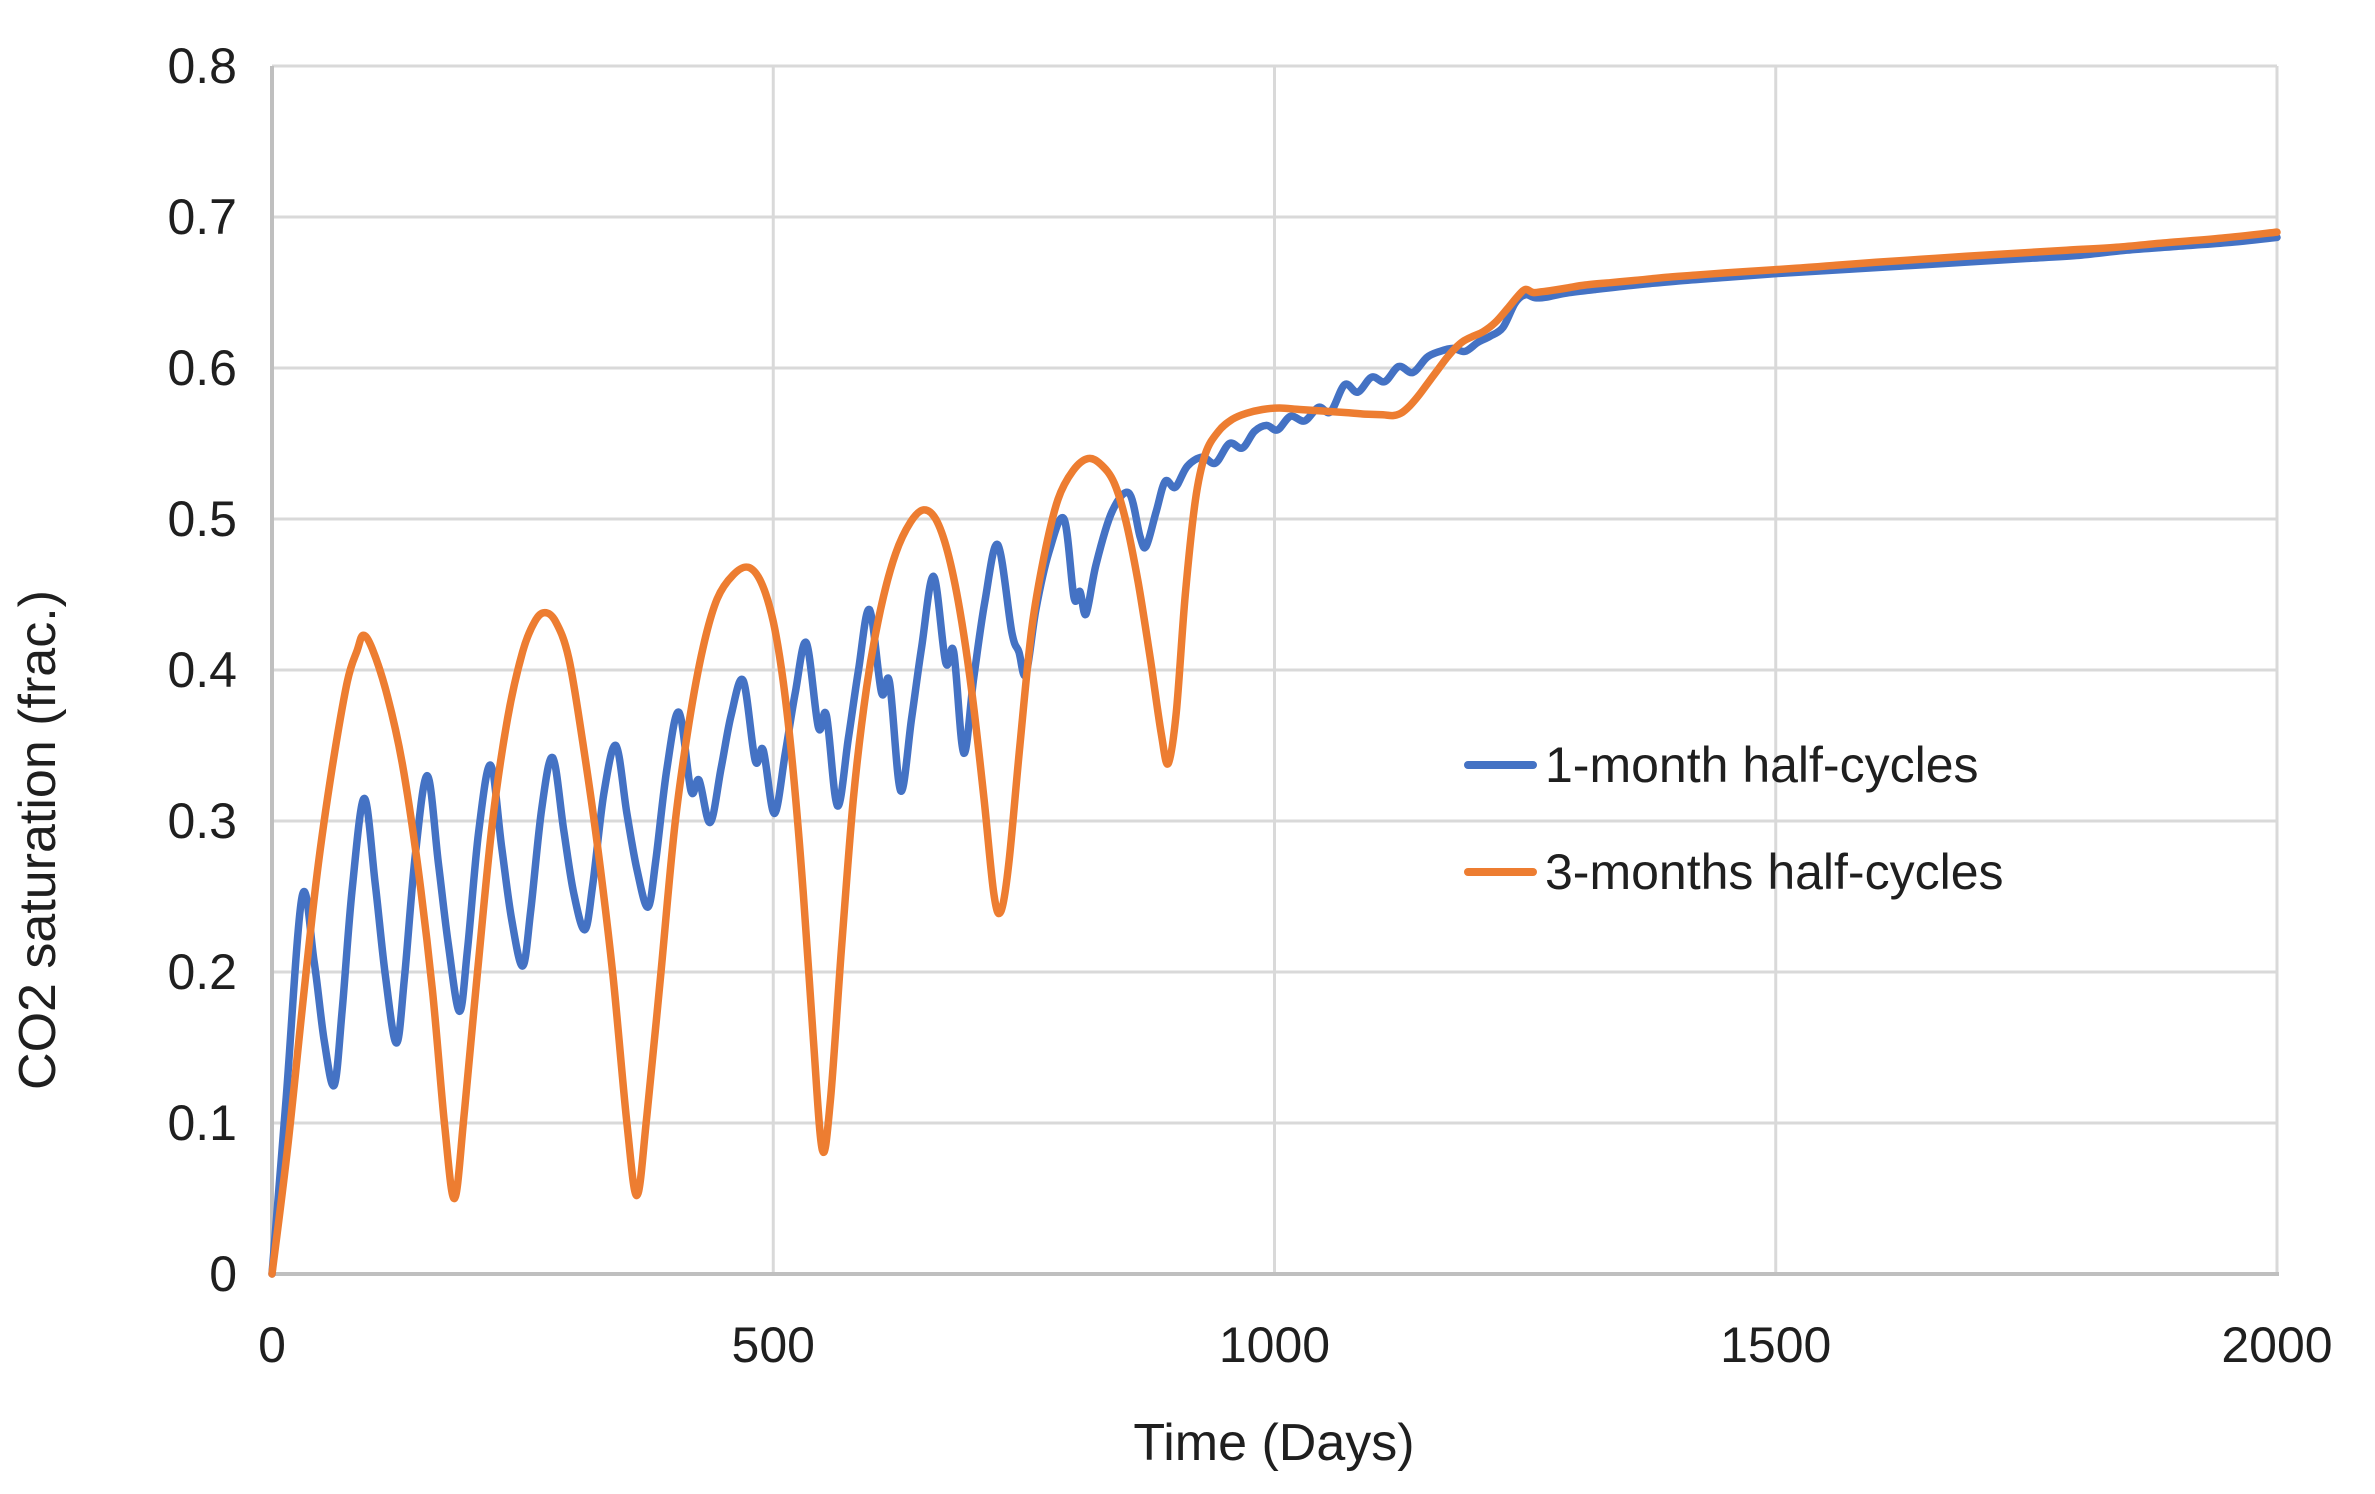 The width and height of the screenshot is (2375, 1494). What do you see at coordinates (1274, 1345) in the screenshot?
I see `x-tick-label-1000: 1000` at bounding box center [1274, 1345].